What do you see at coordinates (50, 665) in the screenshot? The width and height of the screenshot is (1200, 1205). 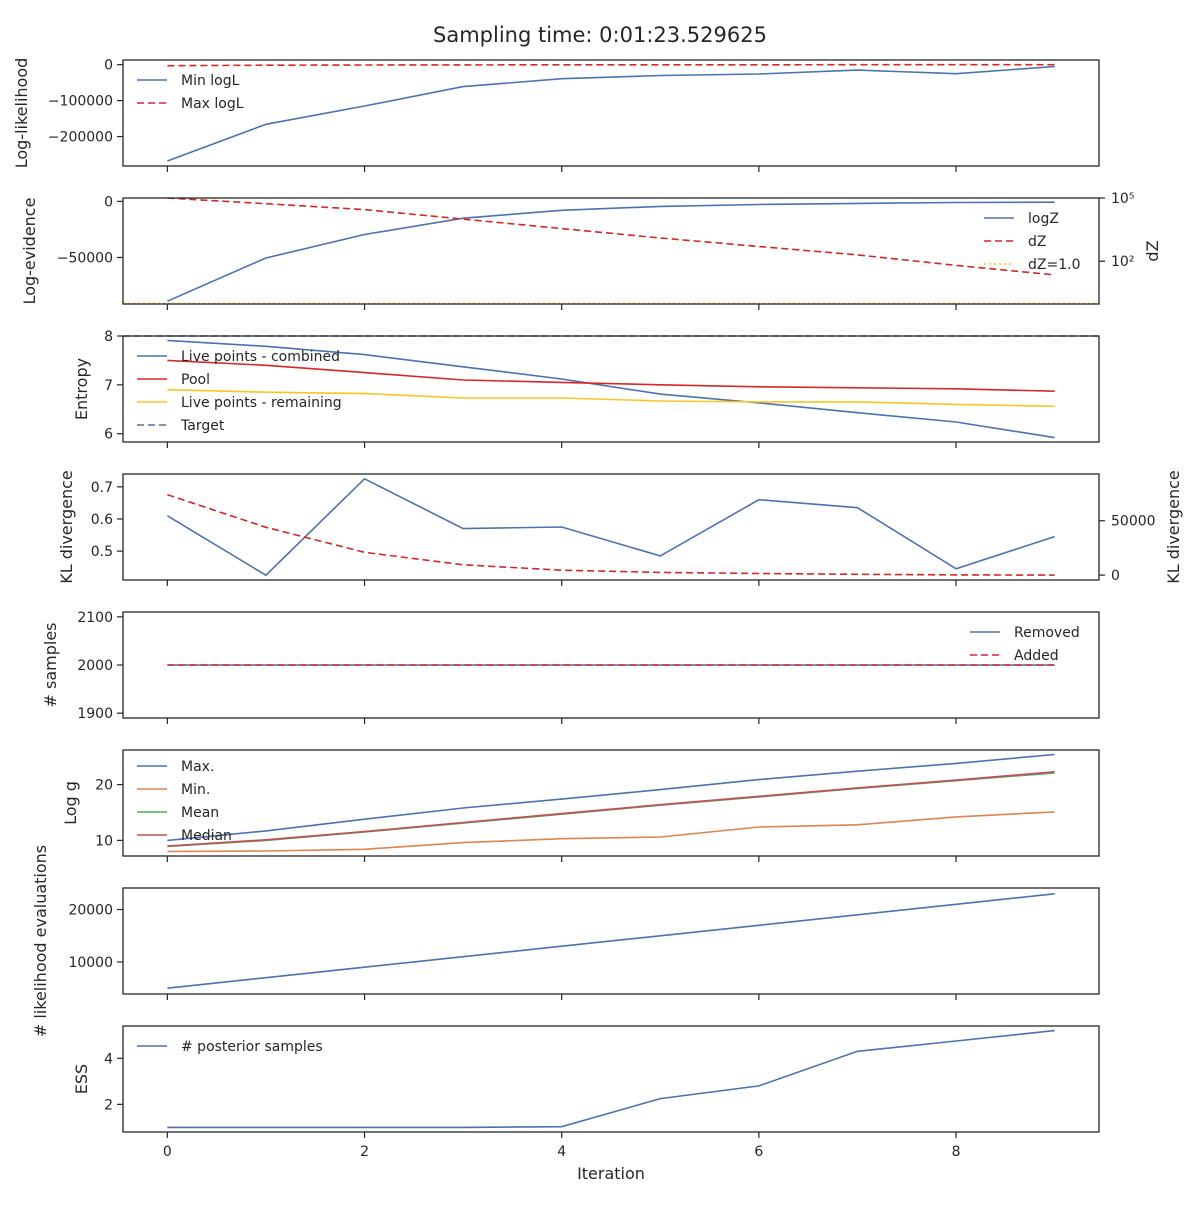 I see `y-axis-label: # samples` at bounding box center [50, 665].